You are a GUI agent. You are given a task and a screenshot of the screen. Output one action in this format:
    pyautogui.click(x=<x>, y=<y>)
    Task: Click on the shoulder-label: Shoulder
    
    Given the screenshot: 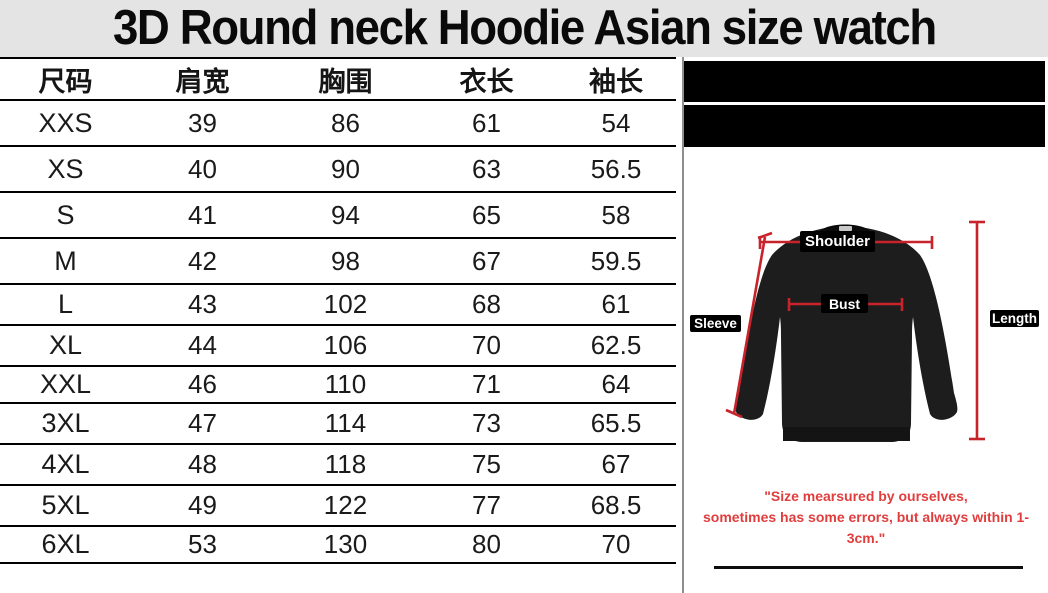 What is the action you would take?
    pyautogui.click(x=837, y=241)
    